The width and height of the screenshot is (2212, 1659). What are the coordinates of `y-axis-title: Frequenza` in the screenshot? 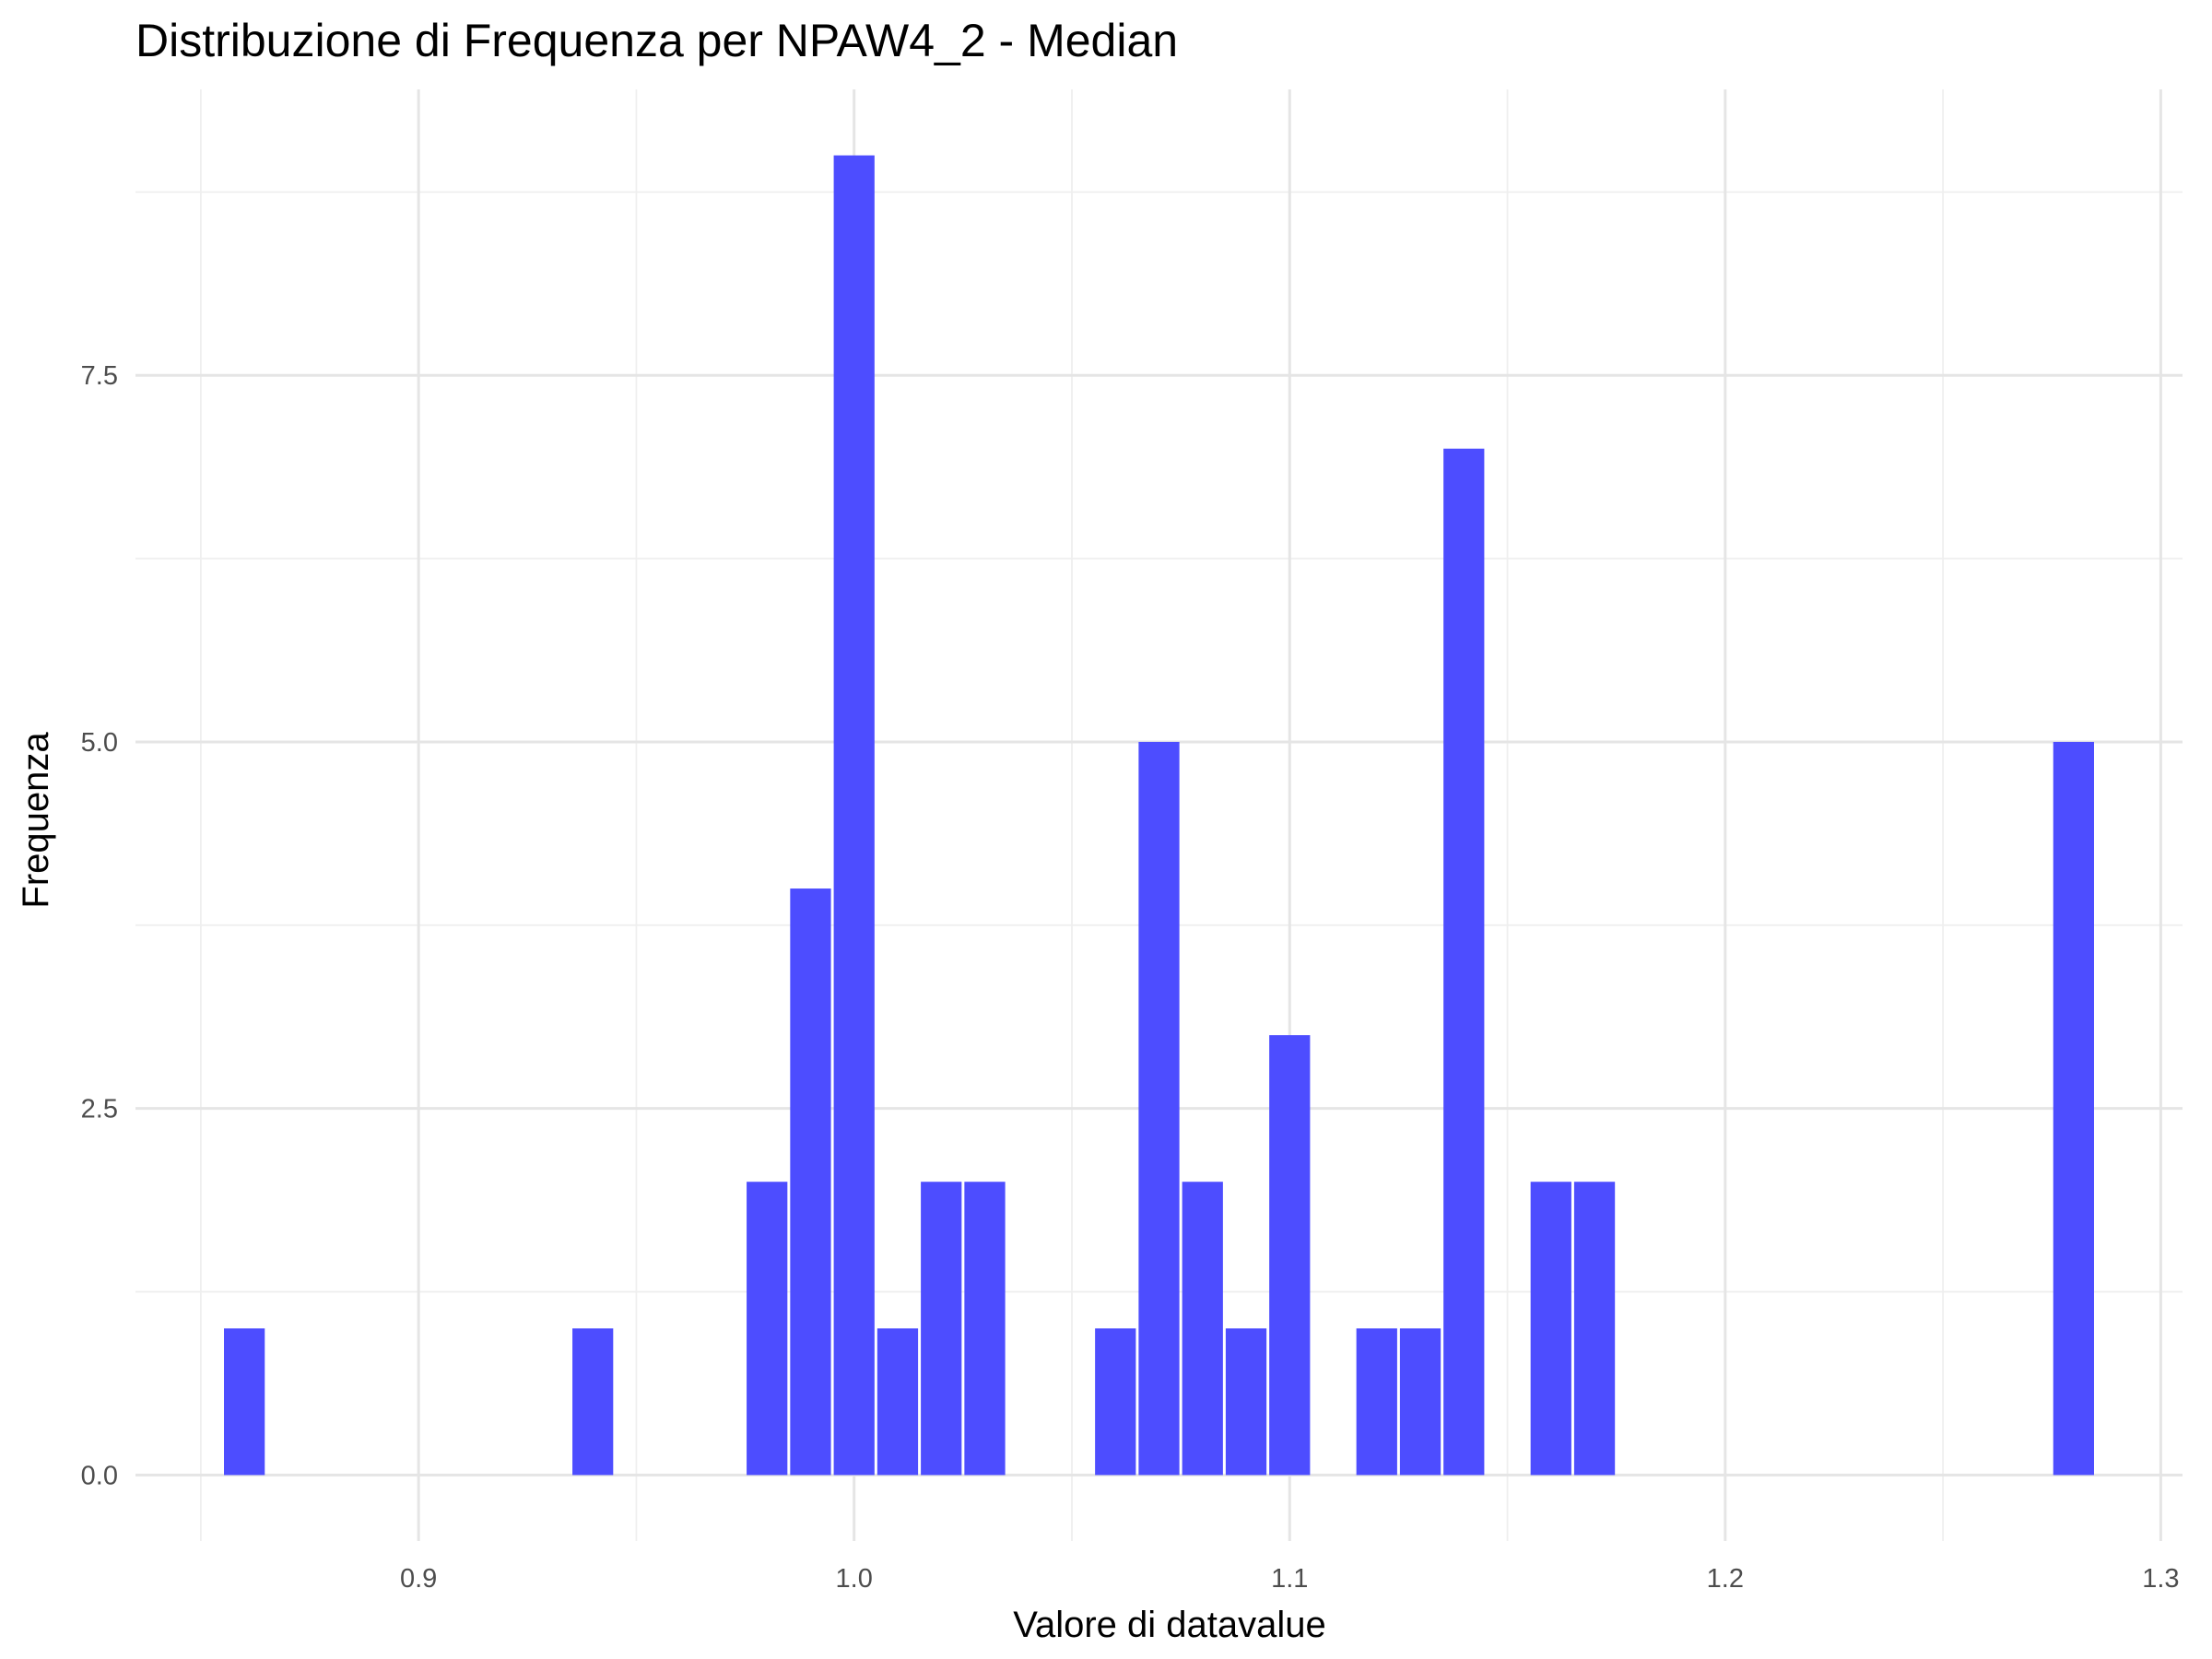 It's located at (36, 820).